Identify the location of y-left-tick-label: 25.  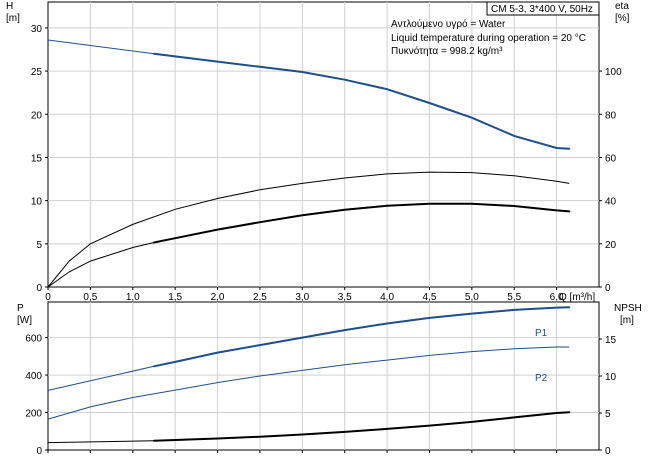
(37, 72).